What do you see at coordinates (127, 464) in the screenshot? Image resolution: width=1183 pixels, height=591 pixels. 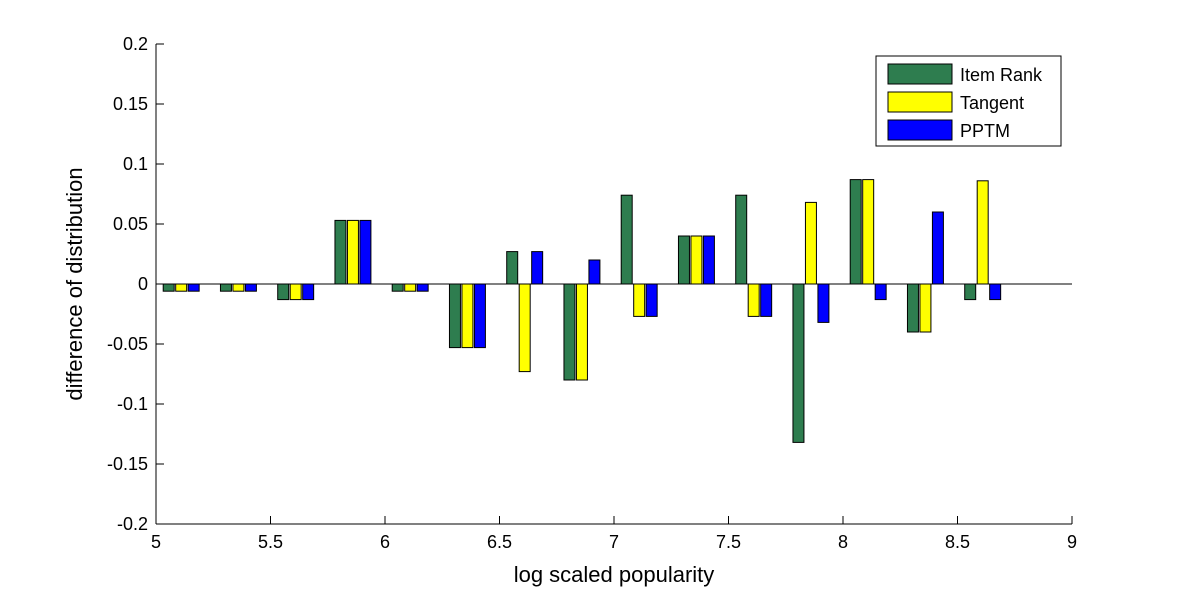 I see `y-tick-label: -0.15` at bounding box center [127, 464].